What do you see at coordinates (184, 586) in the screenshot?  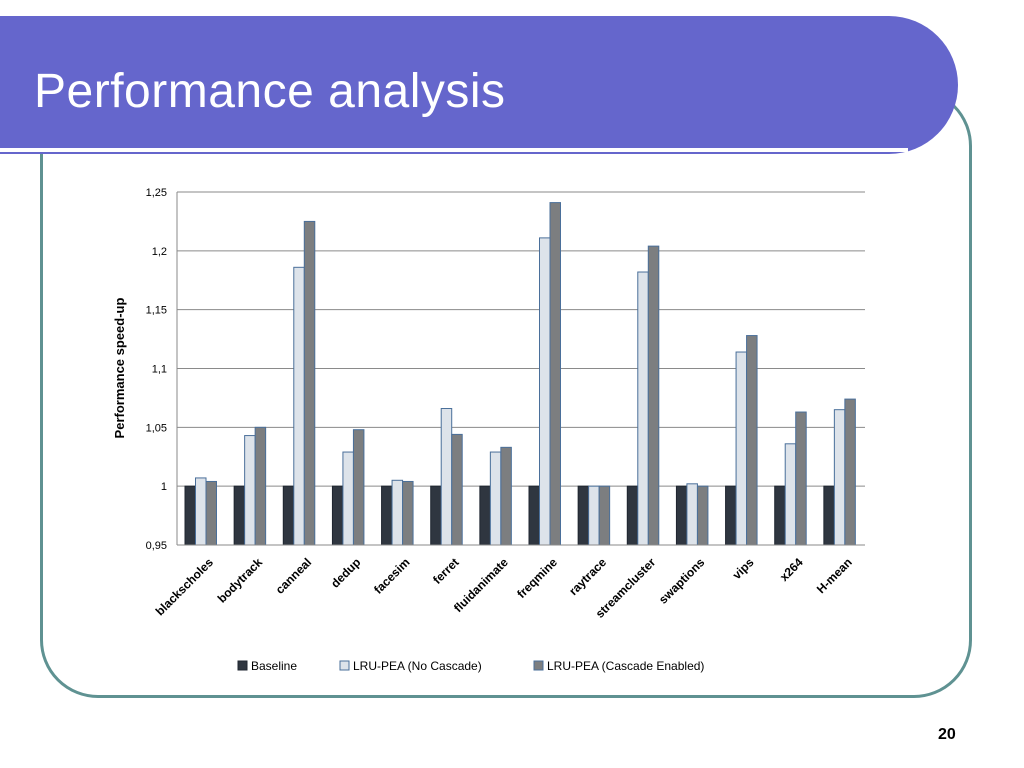 I see `x-tick-label: blackscholes` at bounding box center [184, 586].